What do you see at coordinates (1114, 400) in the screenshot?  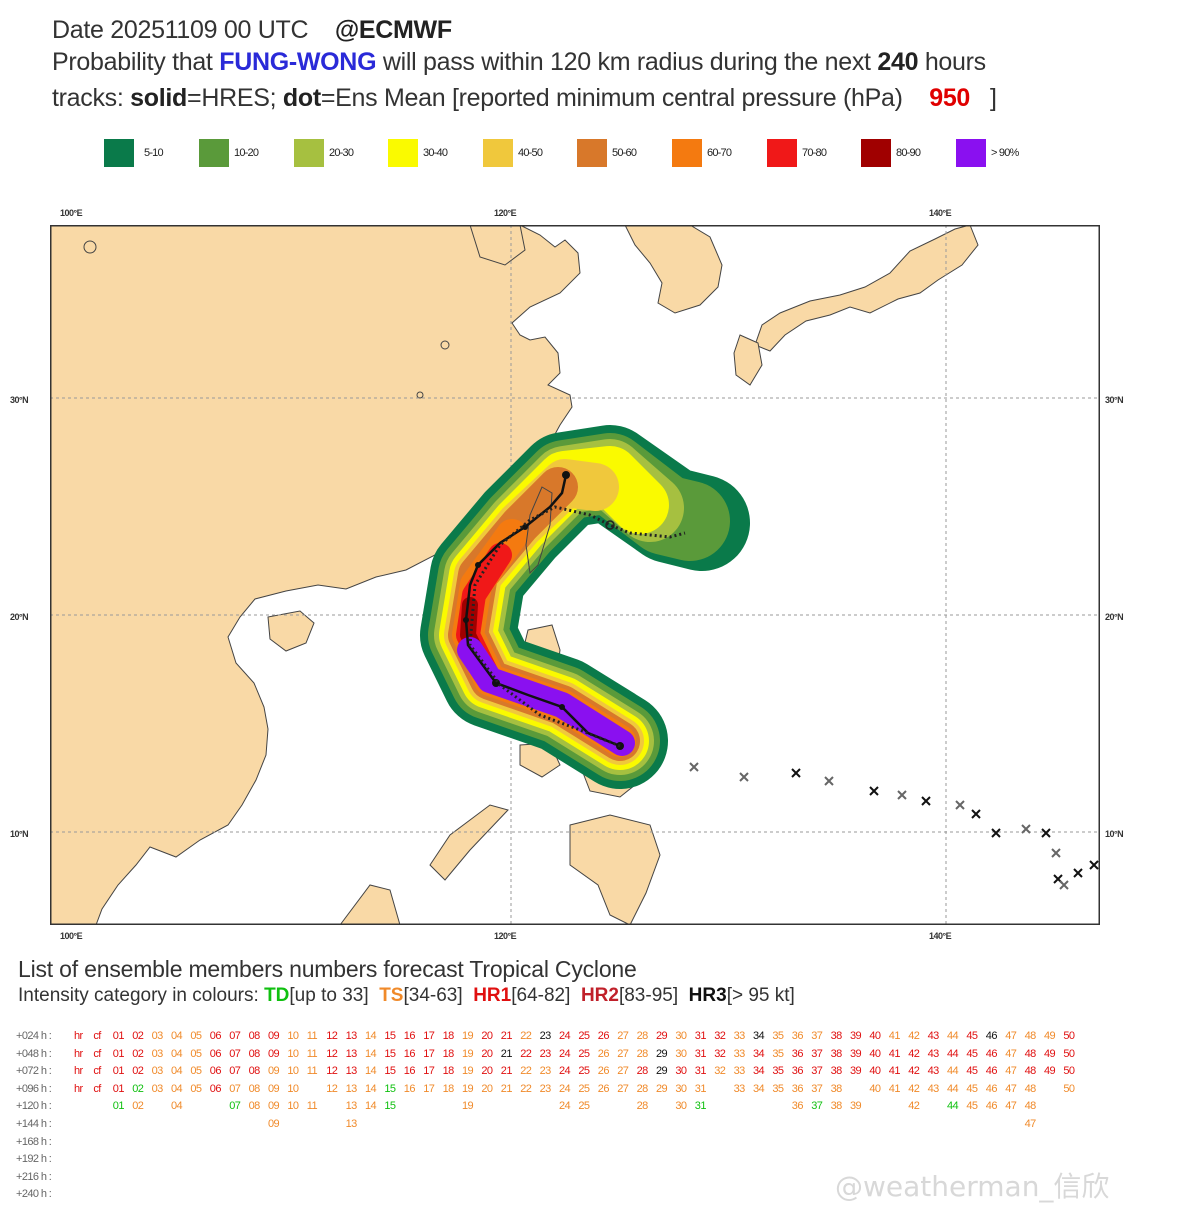 I see `lat-label-30n-right: 30°N` at bounding box center [1114, 400].